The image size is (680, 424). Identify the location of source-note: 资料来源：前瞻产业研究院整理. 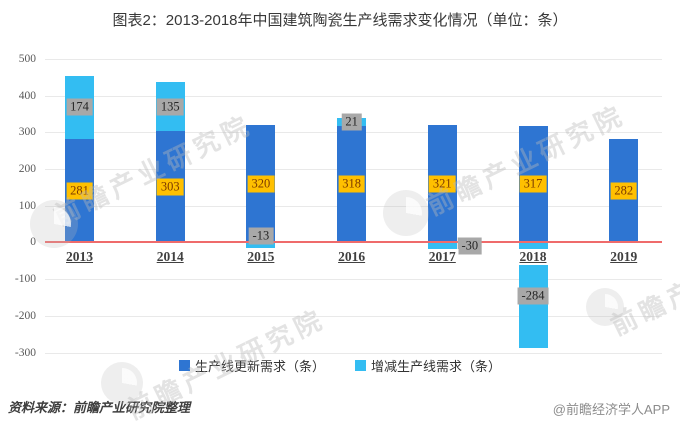
(99, 407).